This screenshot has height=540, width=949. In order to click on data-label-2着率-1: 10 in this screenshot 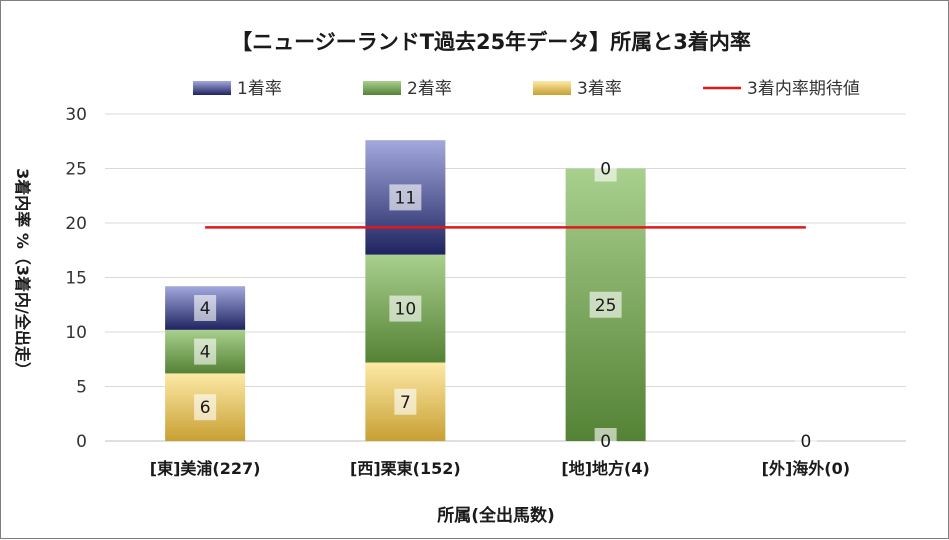, I will do `click(406, 310)`.